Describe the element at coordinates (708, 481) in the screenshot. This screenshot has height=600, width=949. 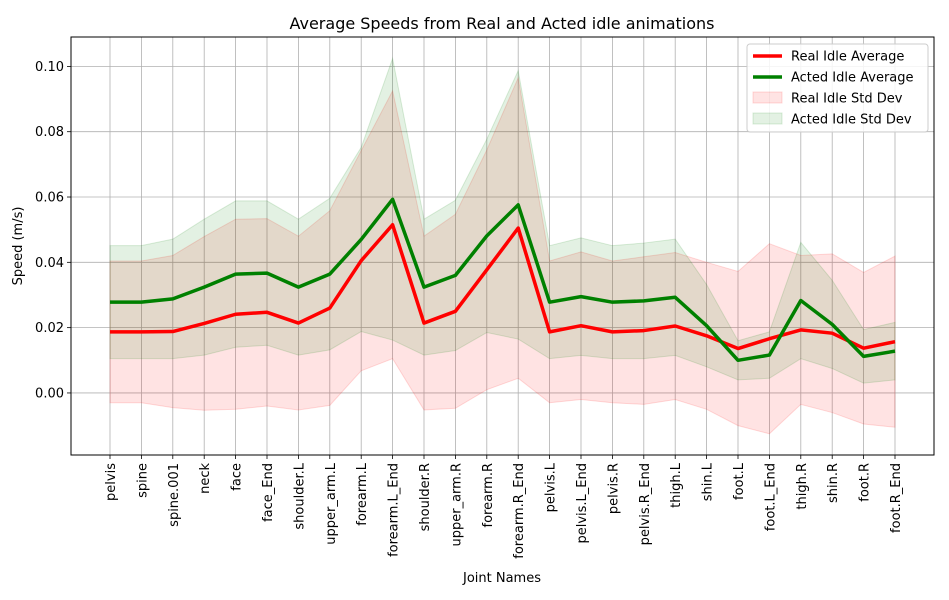
I see `x-tick-label: shin.L` at that location.